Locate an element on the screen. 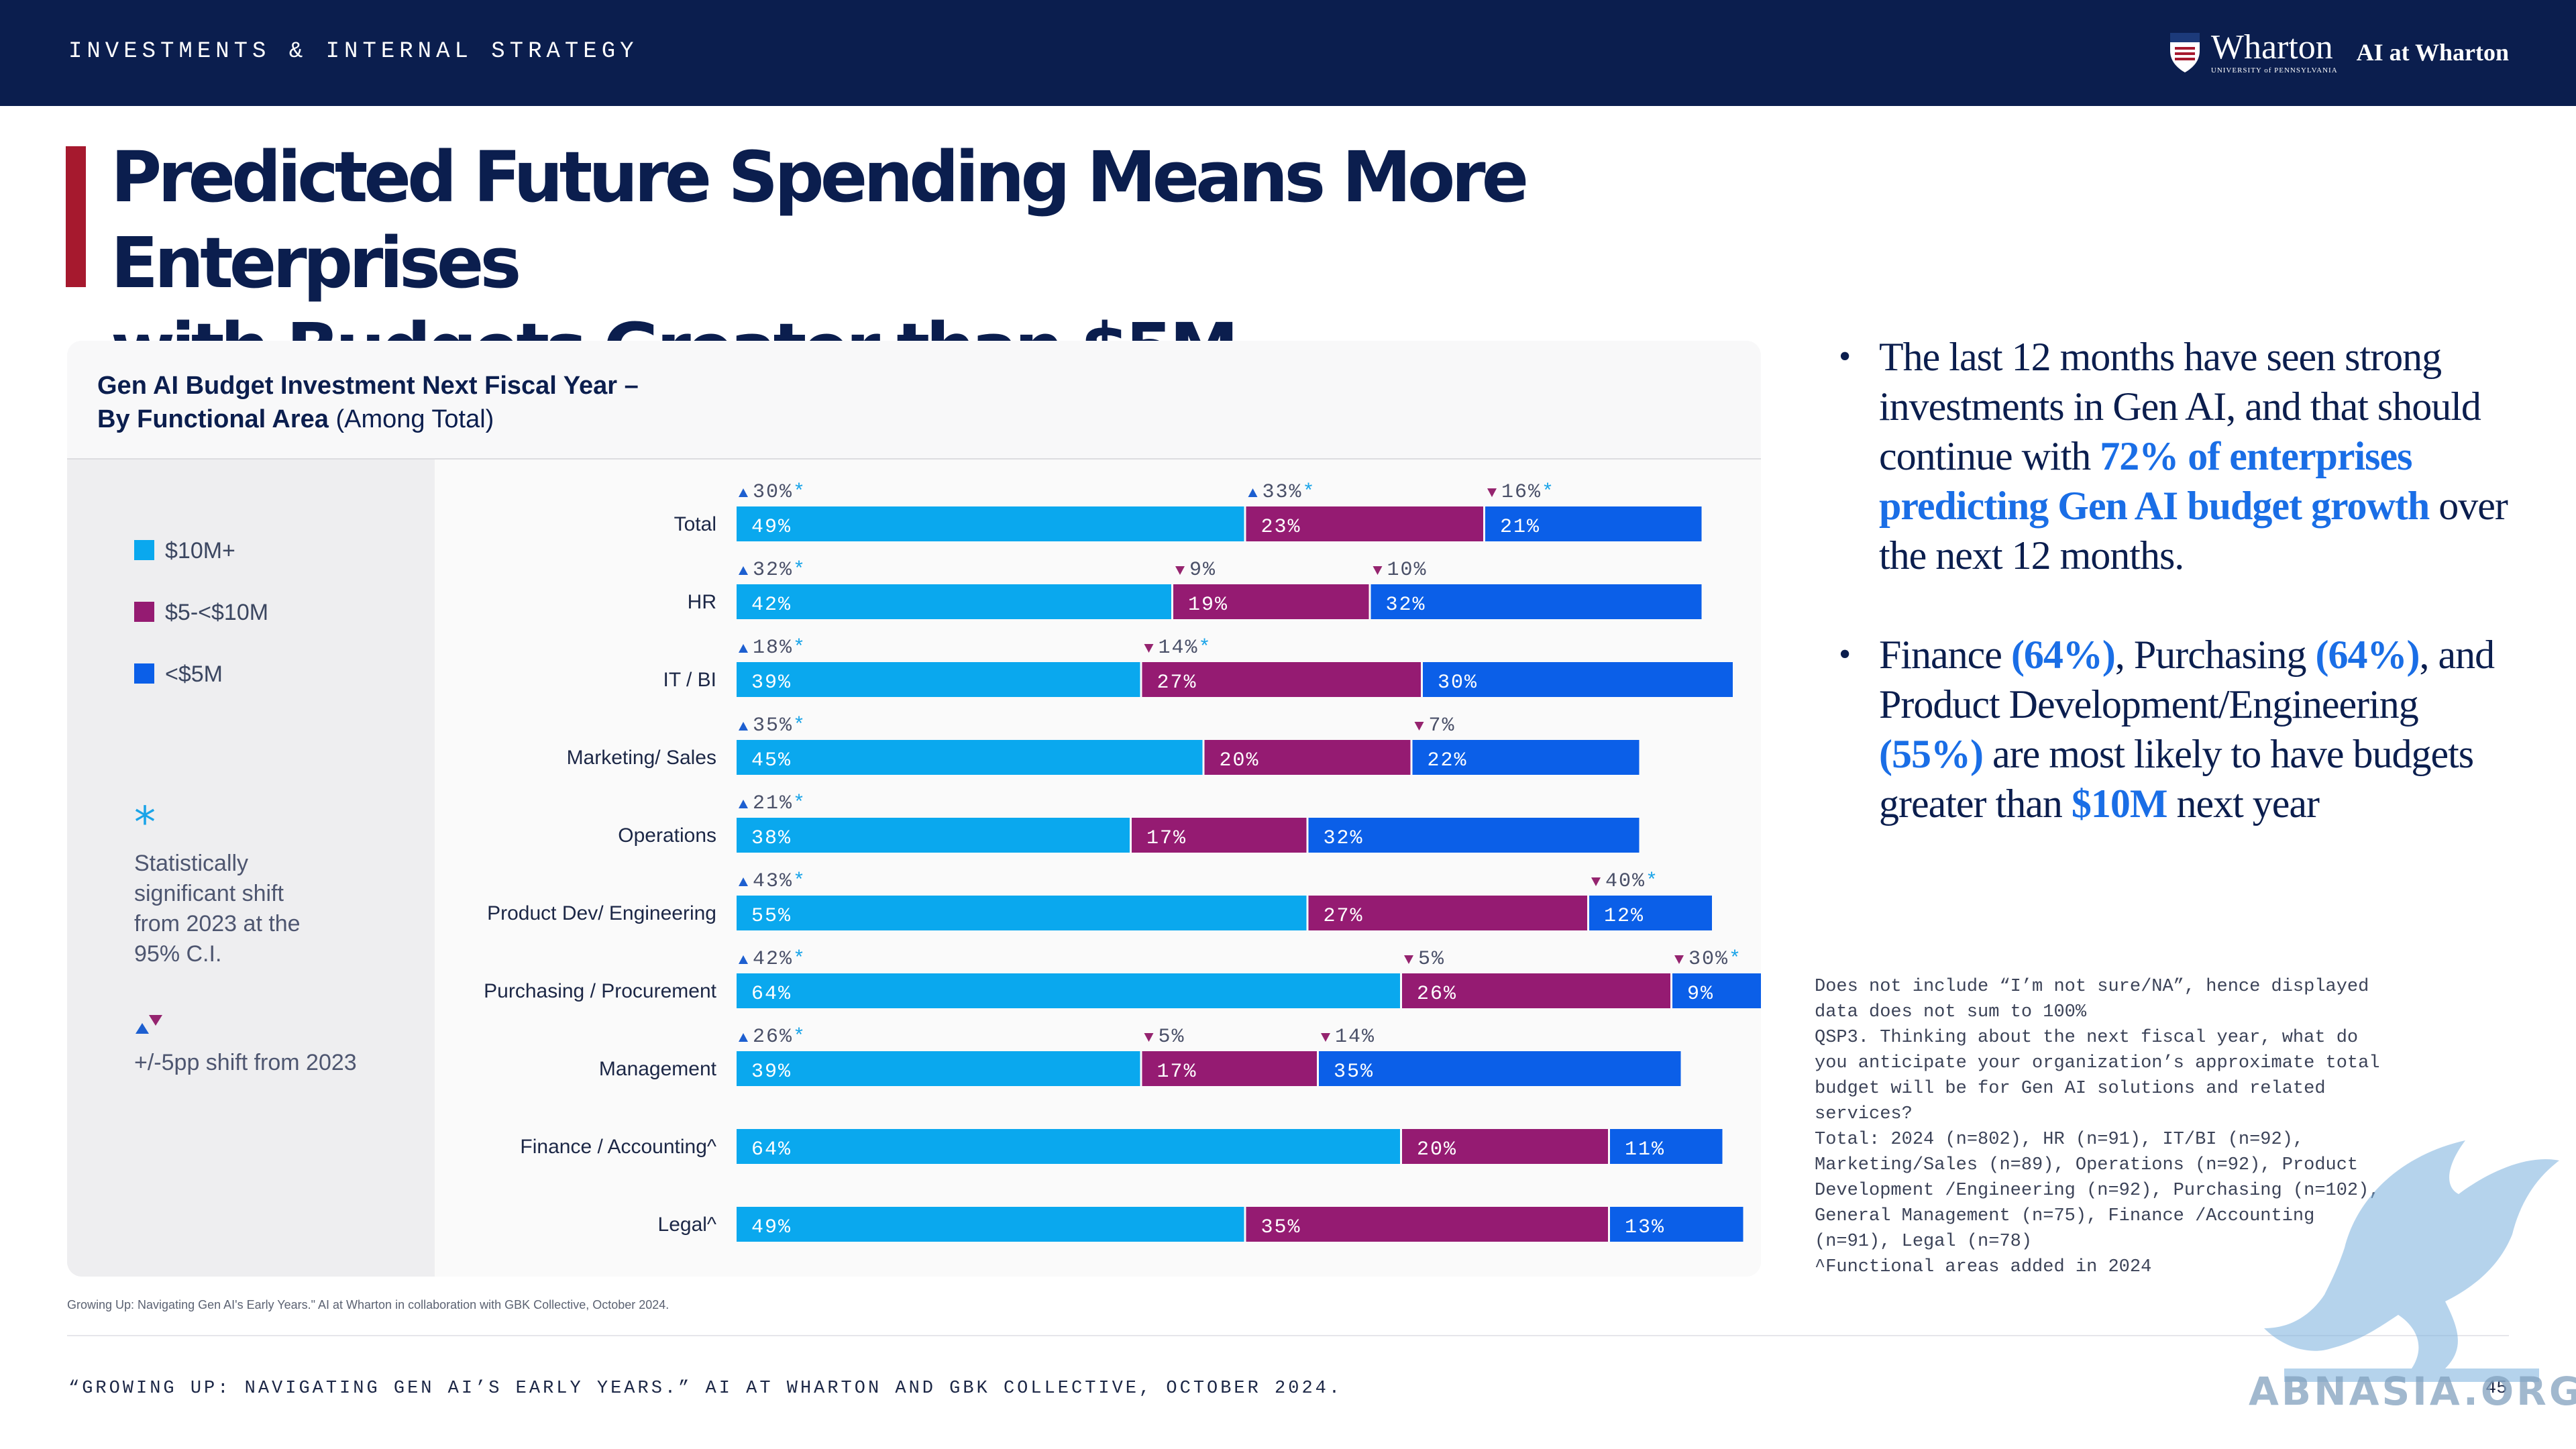  shift-label: 14% is located at coordinates (1355, 1037).